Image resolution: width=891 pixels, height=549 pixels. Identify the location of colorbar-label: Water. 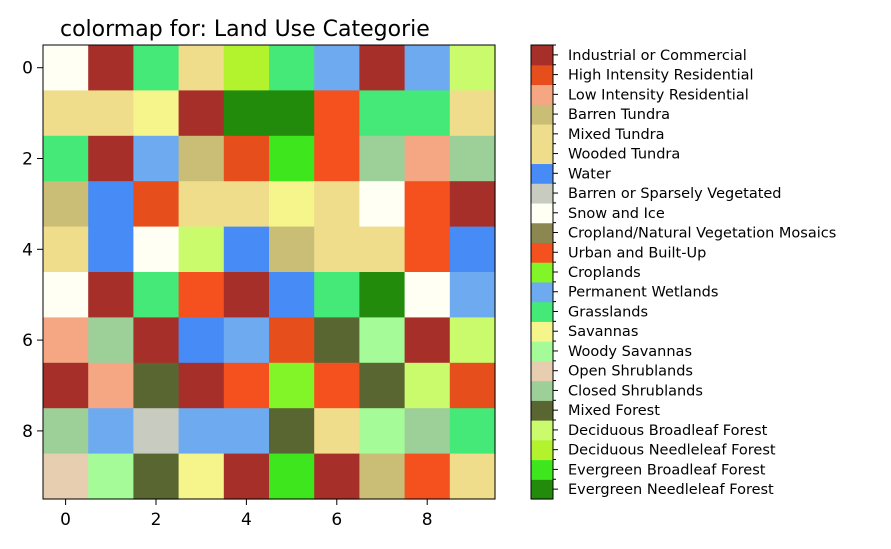
(589, 174).